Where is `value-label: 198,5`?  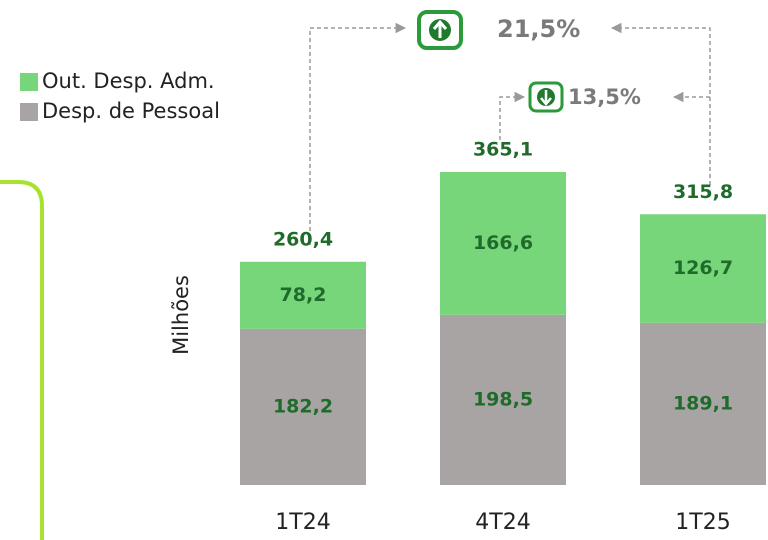
value-label: 198,5 is located at coordinates (503, 399).